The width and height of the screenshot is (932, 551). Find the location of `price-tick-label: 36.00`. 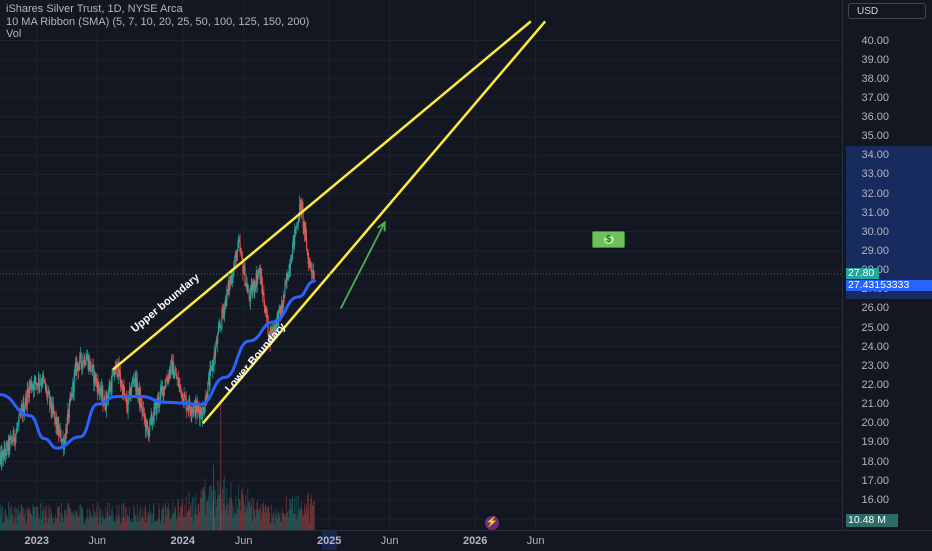

price-tick-label: 36.00 is located at coordinates (869, 117).